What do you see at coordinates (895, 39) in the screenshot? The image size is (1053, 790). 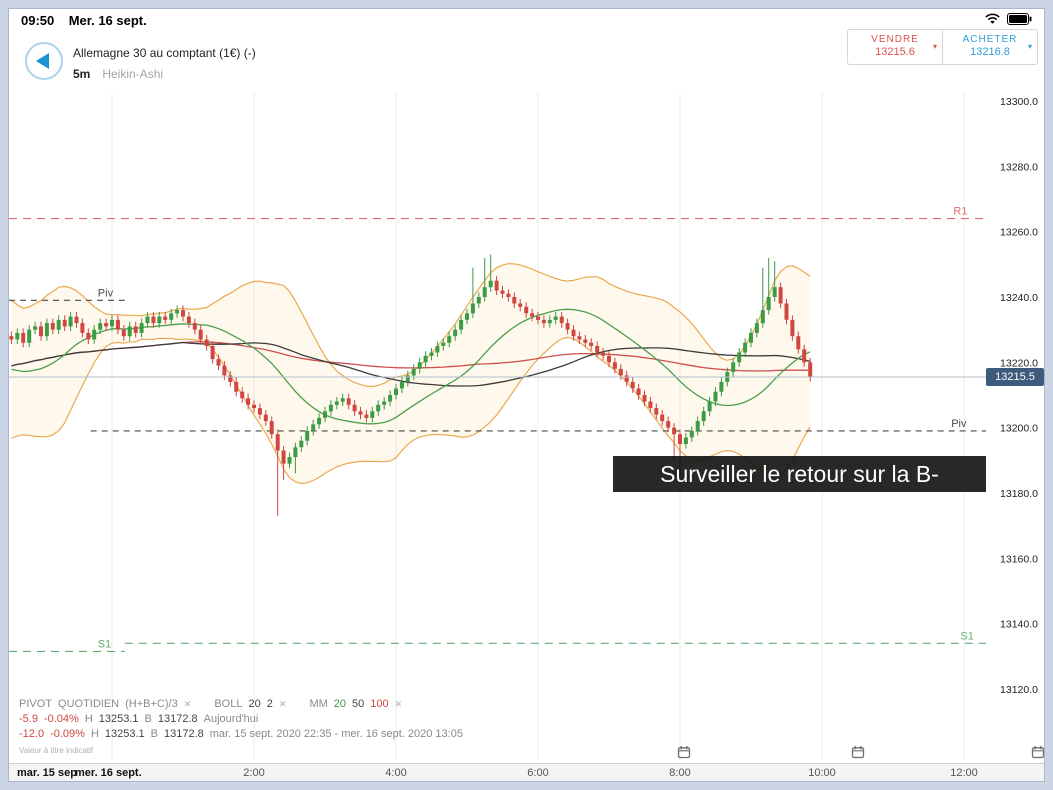 I see `sell-label: VENDRE` at bounding box center [895, 39].